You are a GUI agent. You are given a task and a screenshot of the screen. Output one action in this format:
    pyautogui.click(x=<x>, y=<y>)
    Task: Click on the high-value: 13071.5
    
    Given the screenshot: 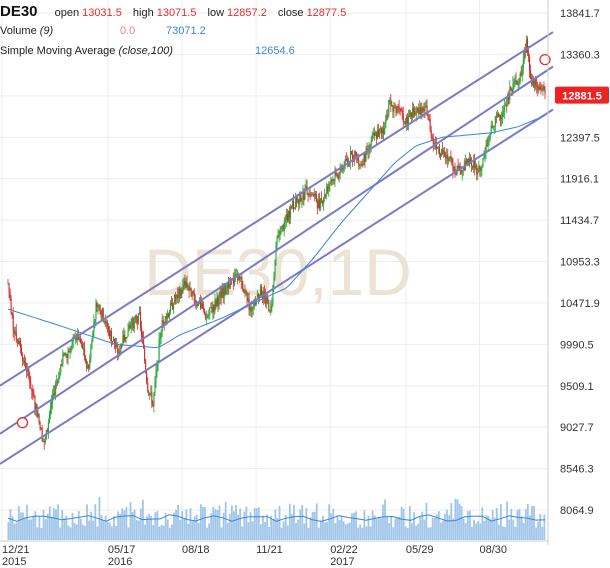 What is the action you would take?
    pyautogui.click(x=176, y=13)
    